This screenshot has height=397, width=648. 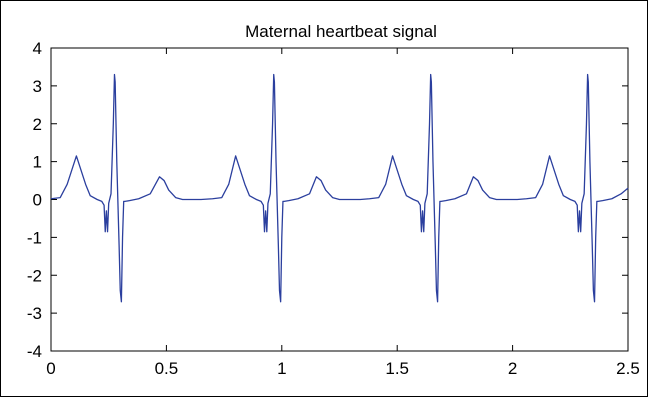 What do you see at coordinates (37, 162) in the screenshot?
I see `y-tick-label: 1` at bounding box center [37, 162].